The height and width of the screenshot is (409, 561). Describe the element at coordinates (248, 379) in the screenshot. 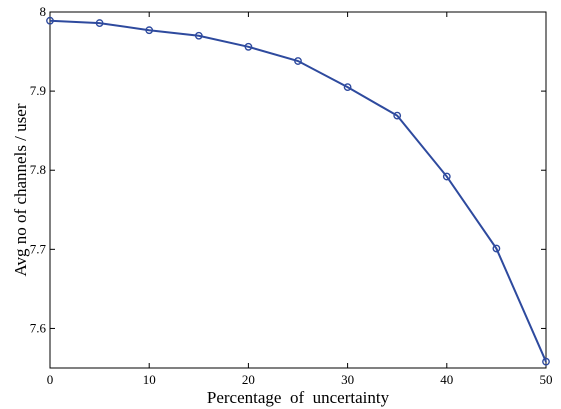

I see `x-tick-label: 20` at that location.